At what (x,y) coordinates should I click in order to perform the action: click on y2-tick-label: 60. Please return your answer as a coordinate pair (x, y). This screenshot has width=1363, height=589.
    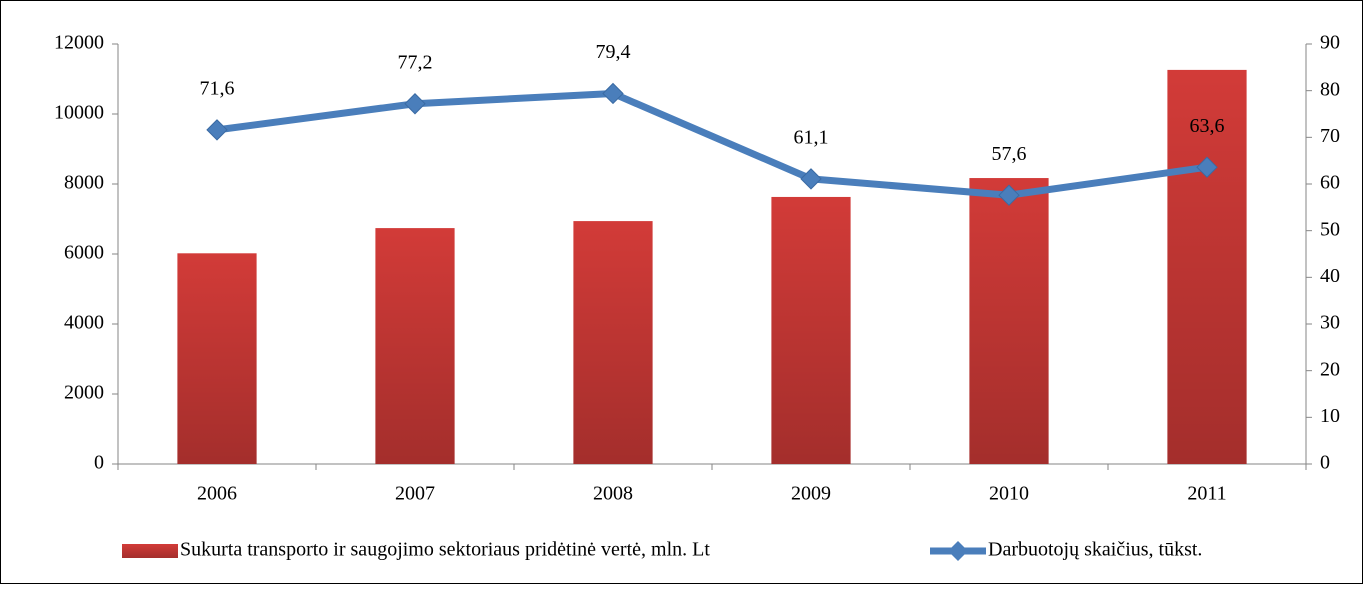
    Looking at the image, I should click on (1330, 183).